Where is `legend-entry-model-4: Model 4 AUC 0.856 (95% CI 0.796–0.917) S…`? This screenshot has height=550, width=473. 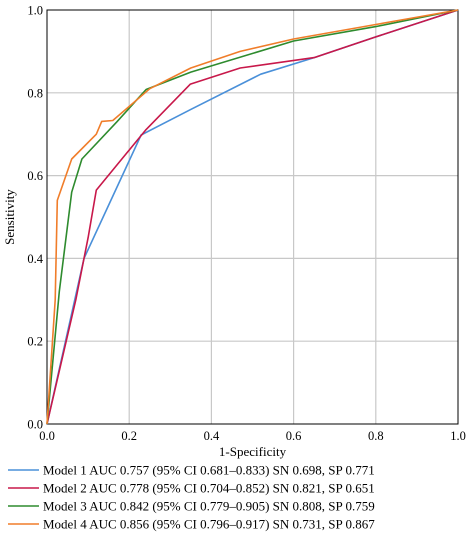
legend-entry-model-4: Model 4 AUC 0.856 (95% CI 0.796–0.917) S… is located at coordinates (209, 524).